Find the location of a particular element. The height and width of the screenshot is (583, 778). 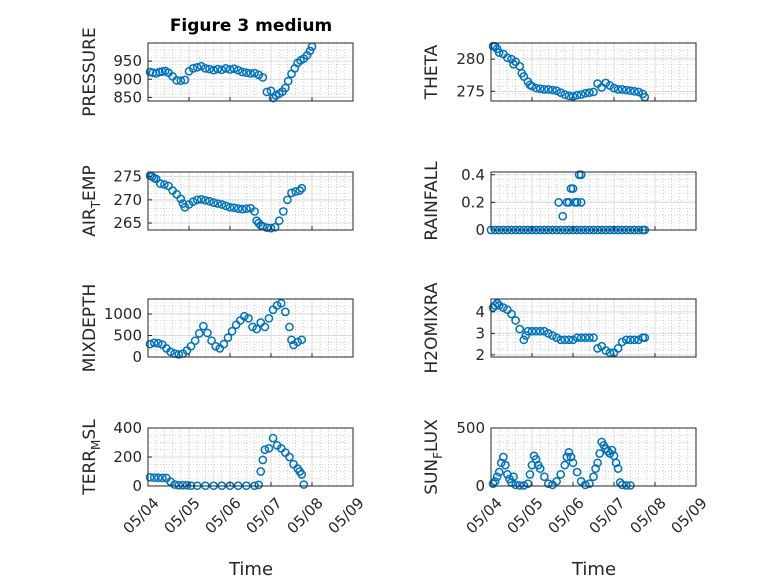

y-tick-label: 275 is located at coordinates (470, 91).